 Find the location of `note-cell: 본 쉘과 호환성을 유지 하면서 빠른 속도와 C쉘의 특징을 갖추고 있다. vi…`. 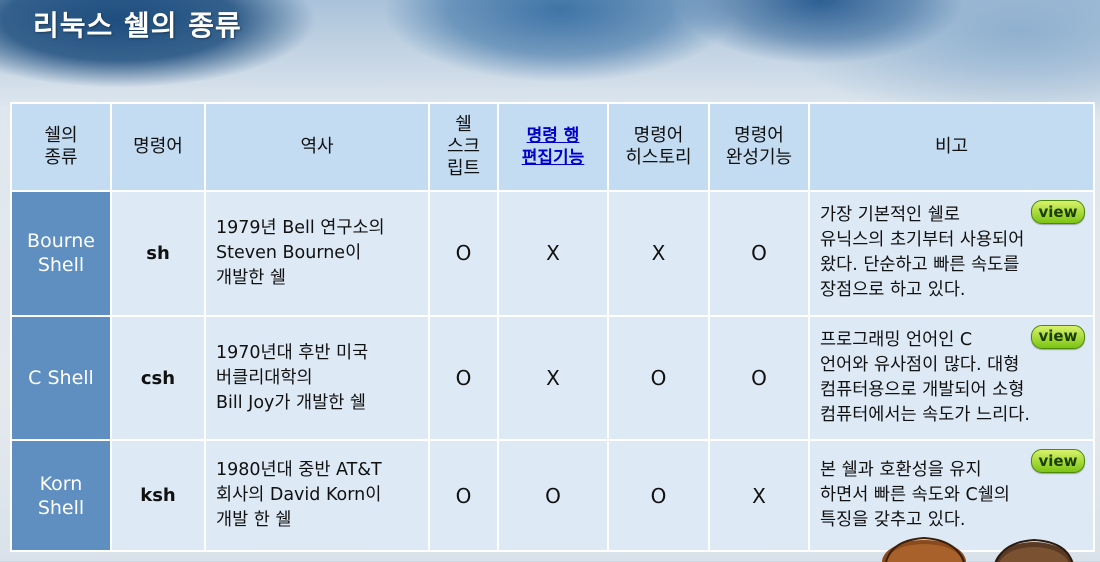

note-cell: 본 쉘과 호환성을 유지 하면서 빠른 속도와 C쉘의 특징을 갖추고 있다. vi… is located at coordinates (951, 495).